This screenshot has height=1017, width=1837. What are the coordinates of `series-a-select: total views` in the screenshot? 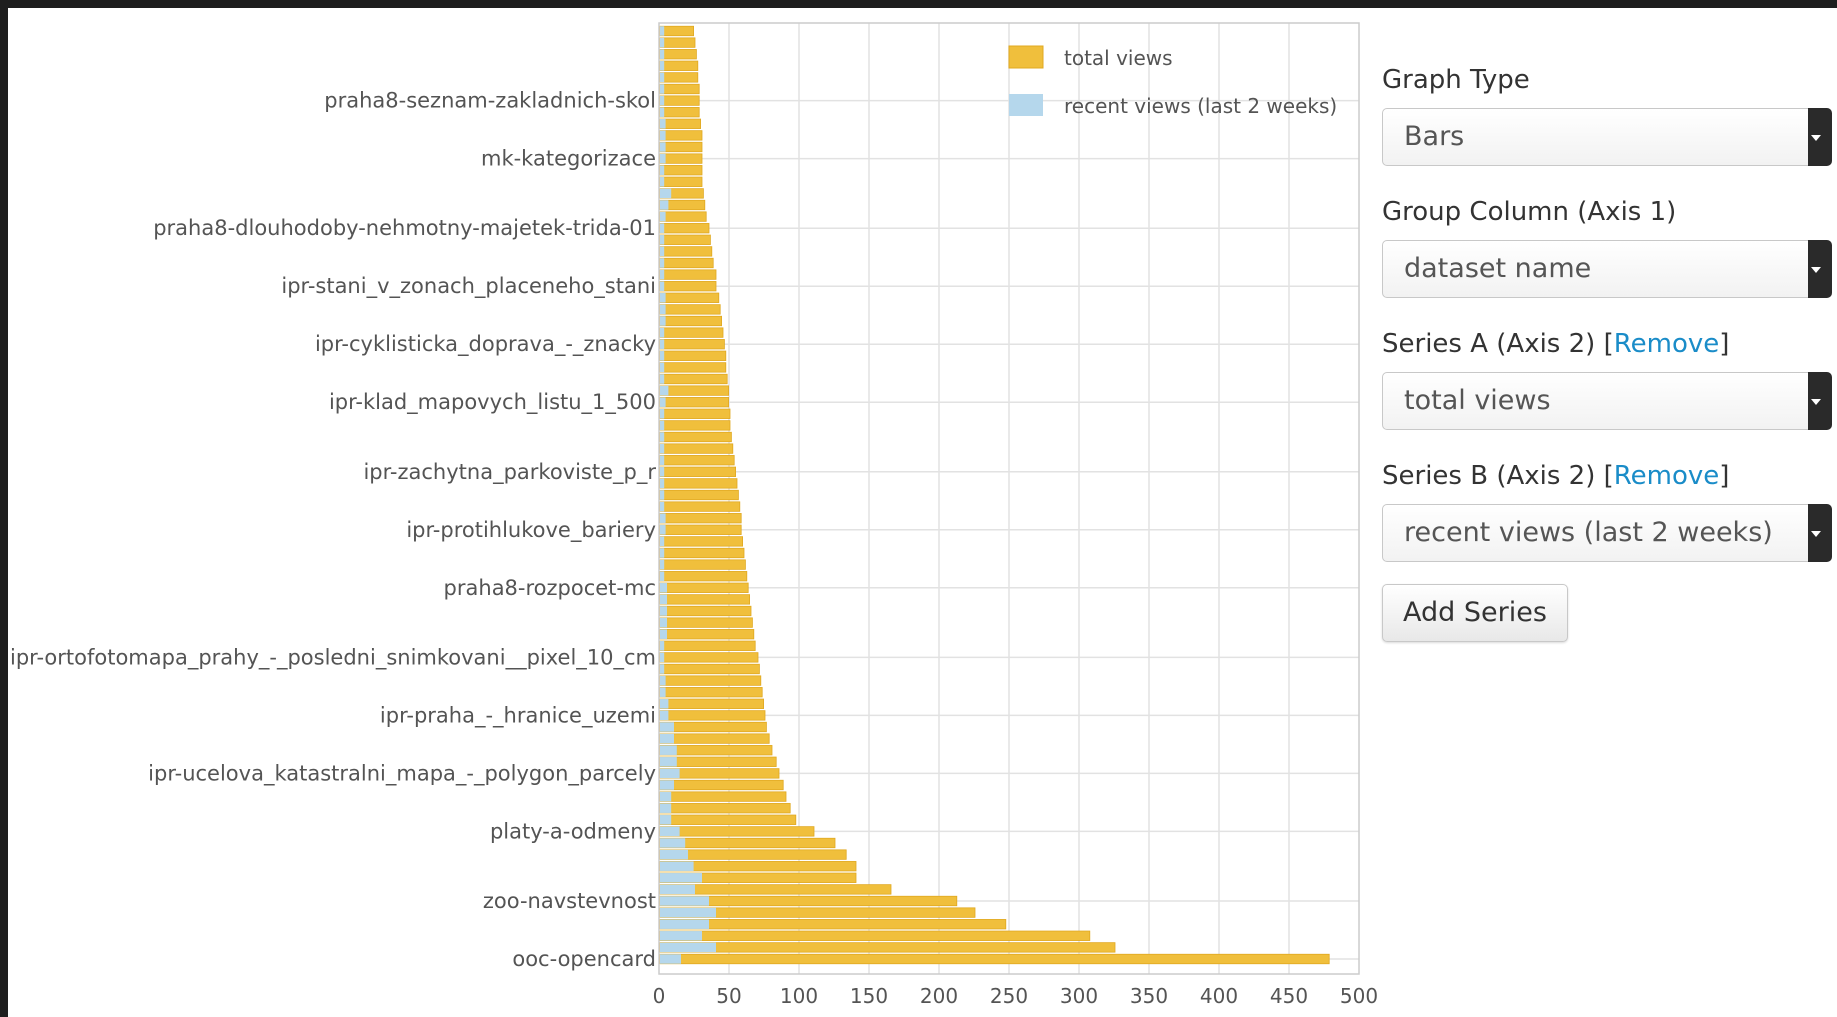 It's located at (1607, 401).